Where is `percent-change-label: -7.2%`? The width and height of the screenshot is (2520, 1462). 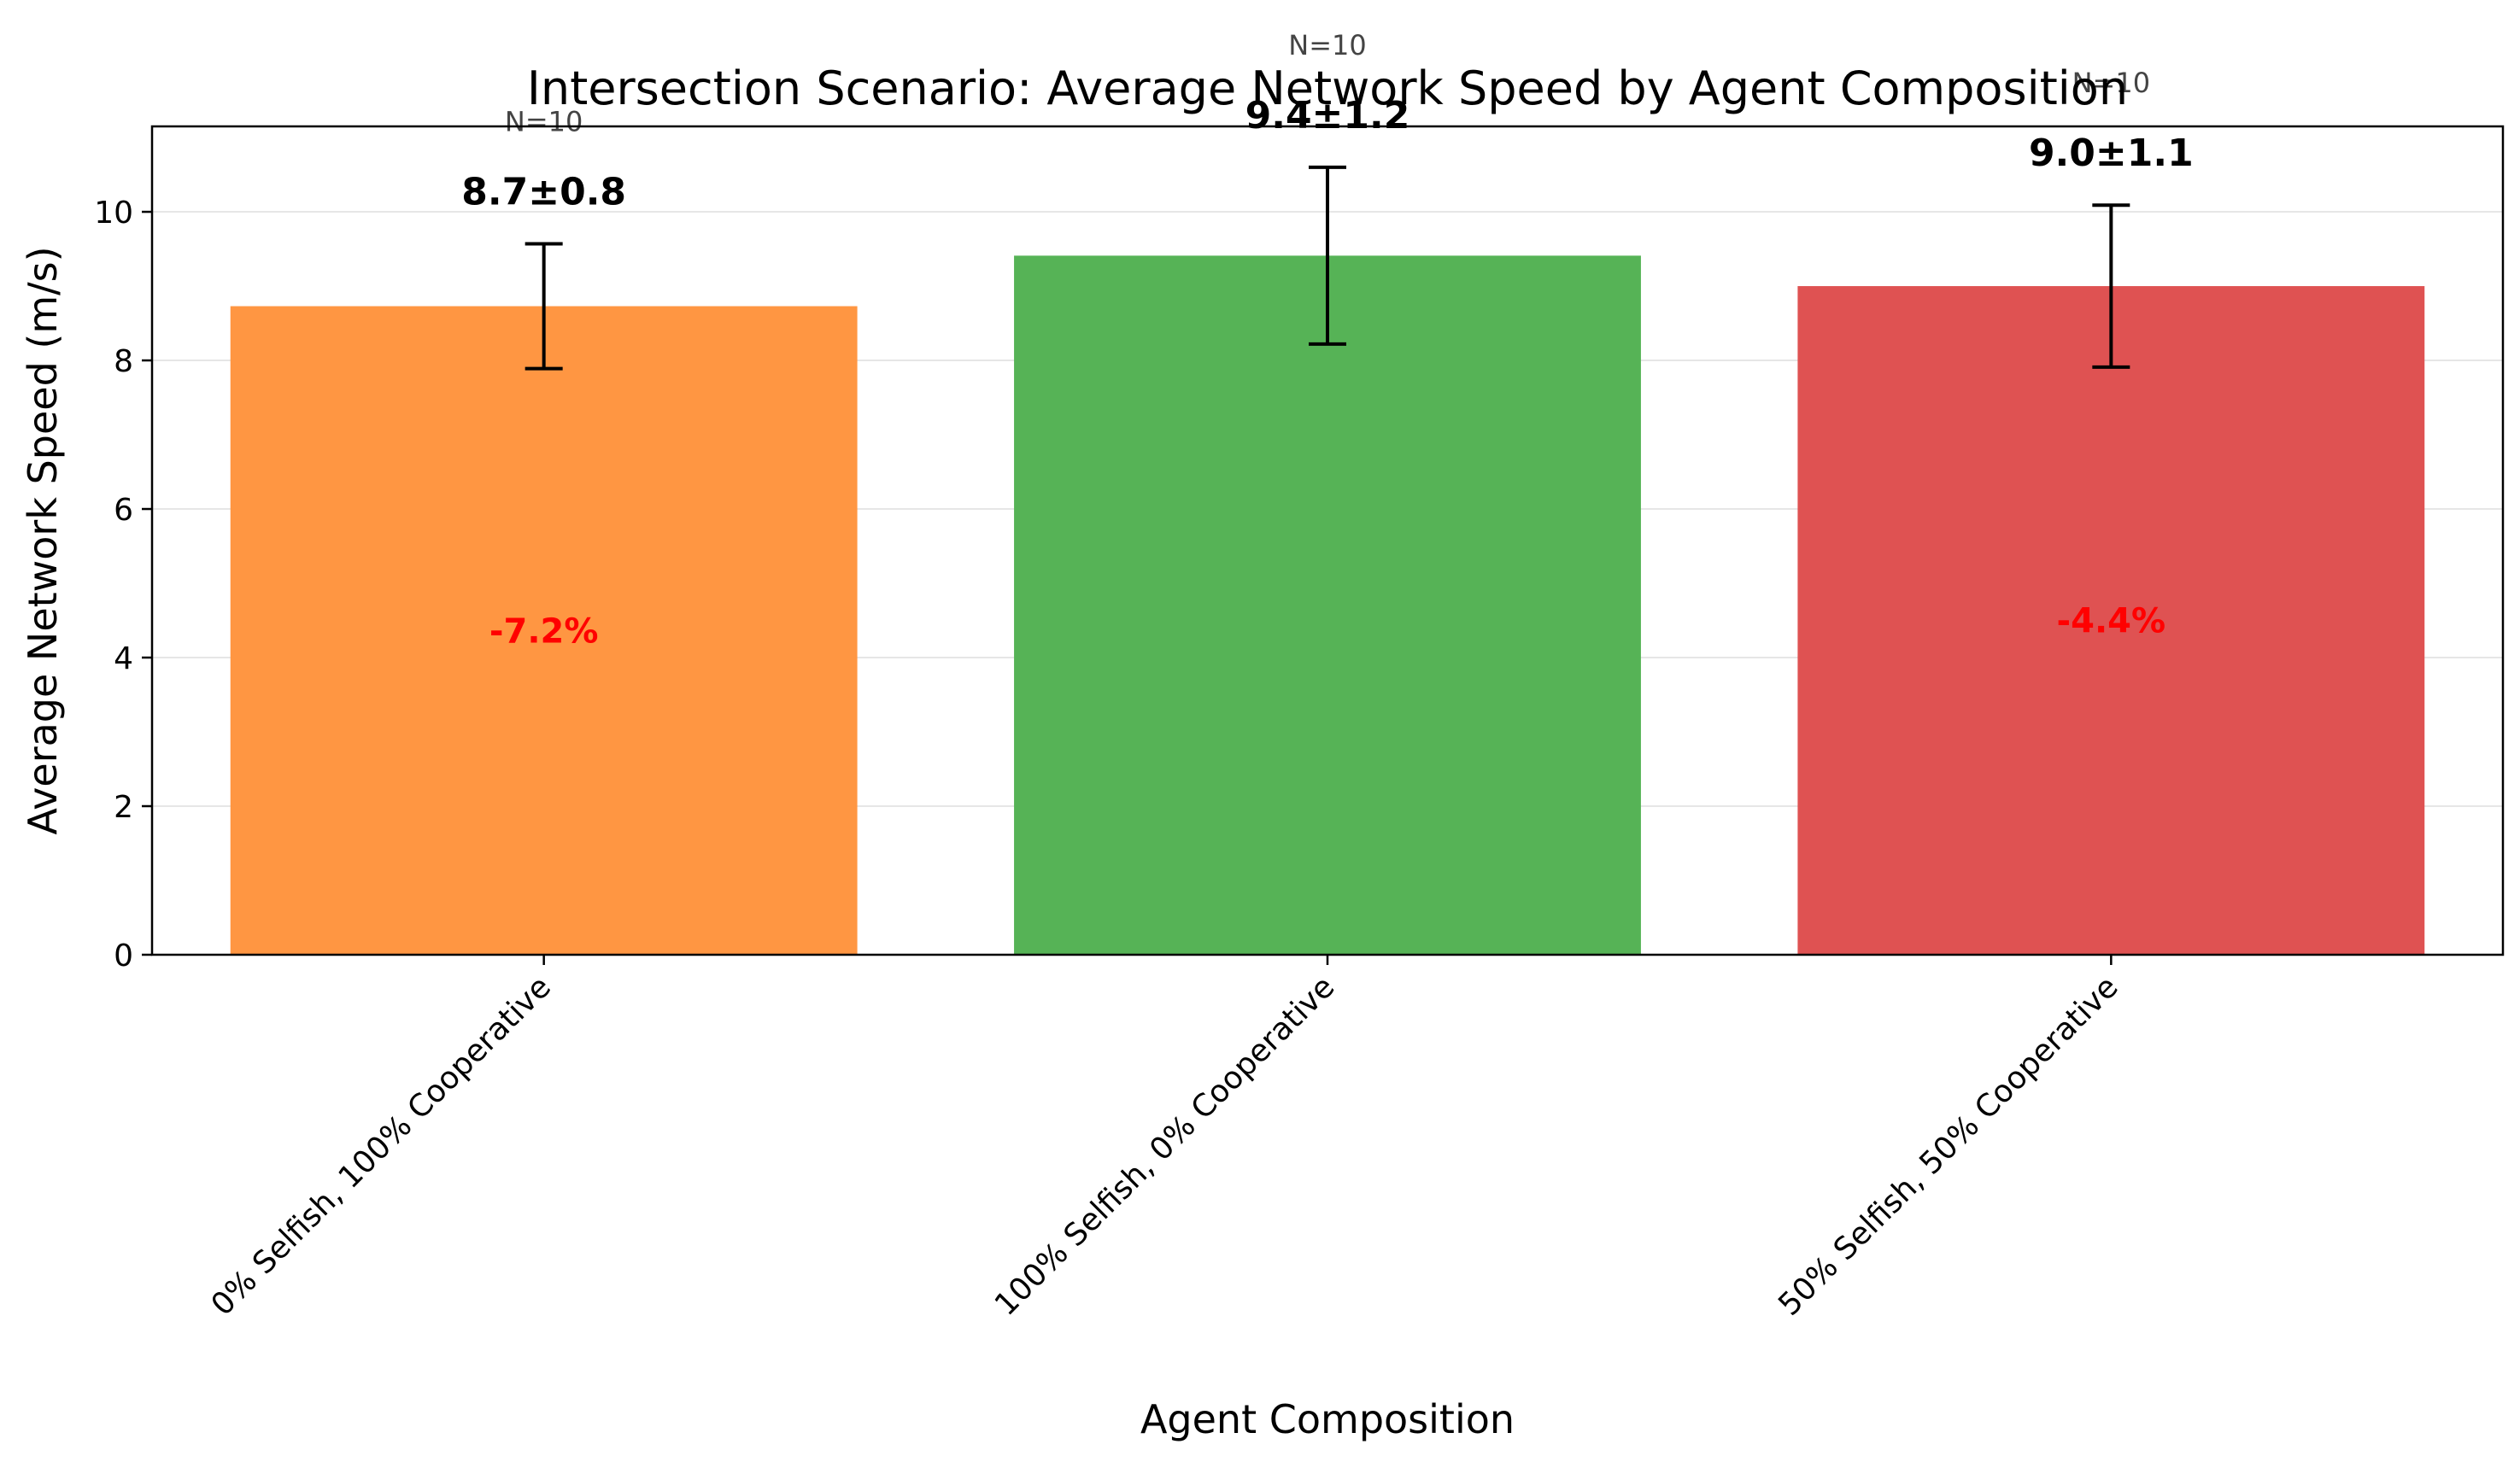
percent-change-label: -7.2% is located at coordinates (544, 631).